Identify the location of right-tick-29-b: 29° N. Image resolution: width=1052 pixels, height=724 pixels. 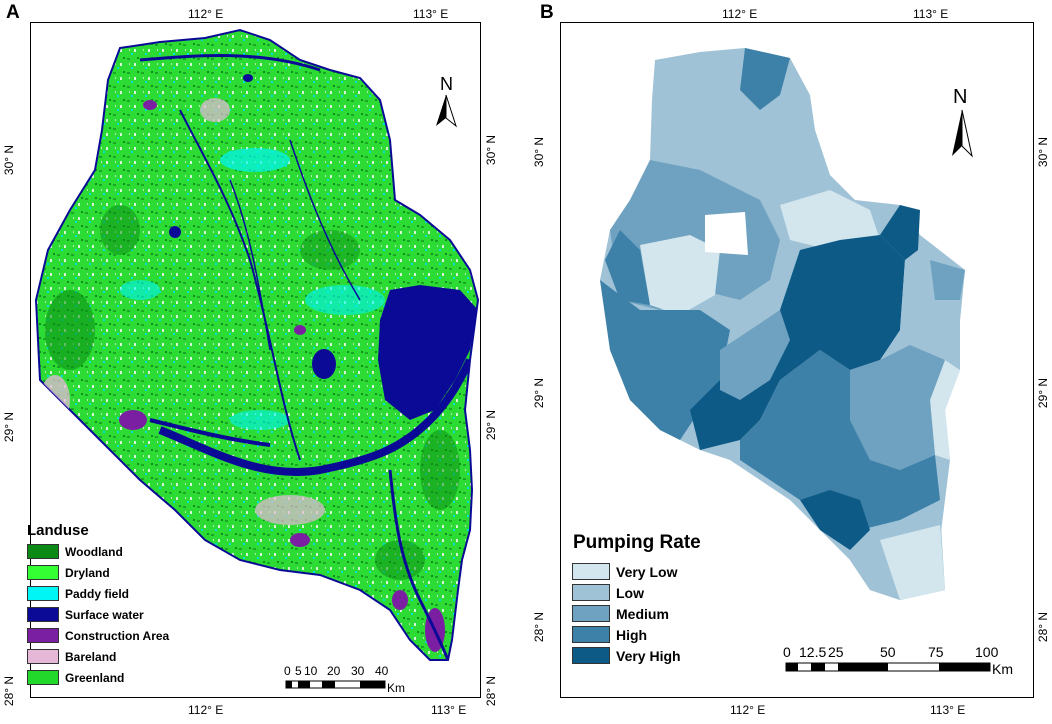
(1043, 393).